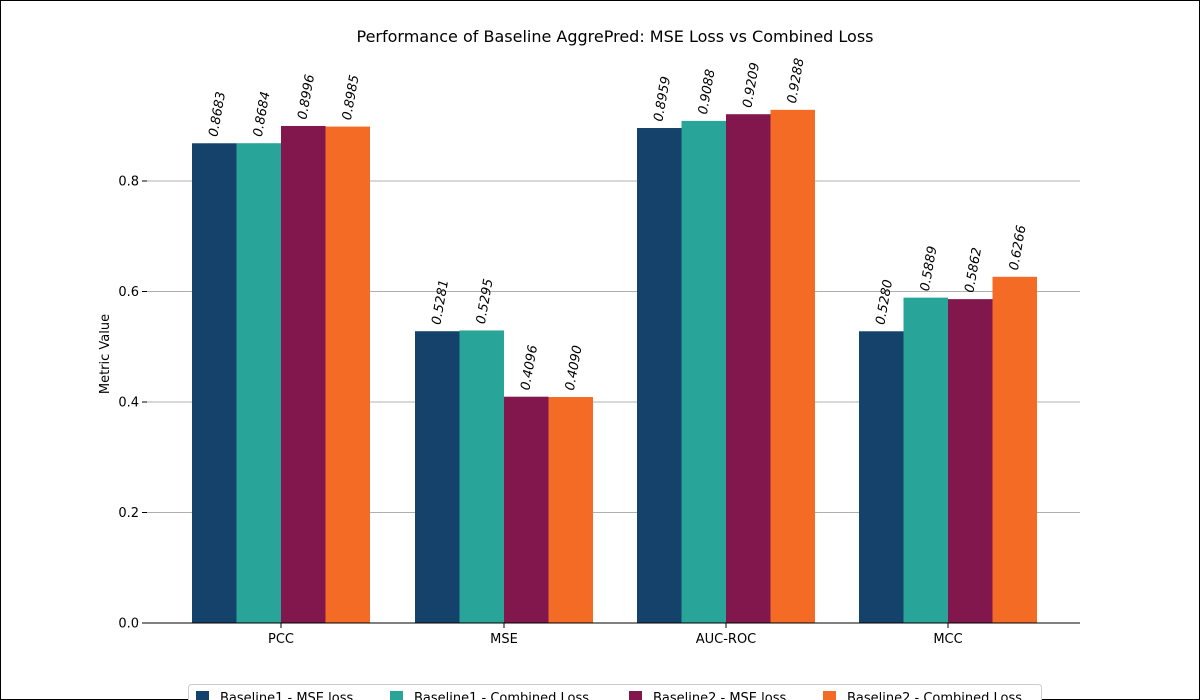 The image size is (1200, 700). What do you see at coordinates (217, 114) in the screenshot?
I see `value-label: 0.8683` at bounding box center [217, 114].